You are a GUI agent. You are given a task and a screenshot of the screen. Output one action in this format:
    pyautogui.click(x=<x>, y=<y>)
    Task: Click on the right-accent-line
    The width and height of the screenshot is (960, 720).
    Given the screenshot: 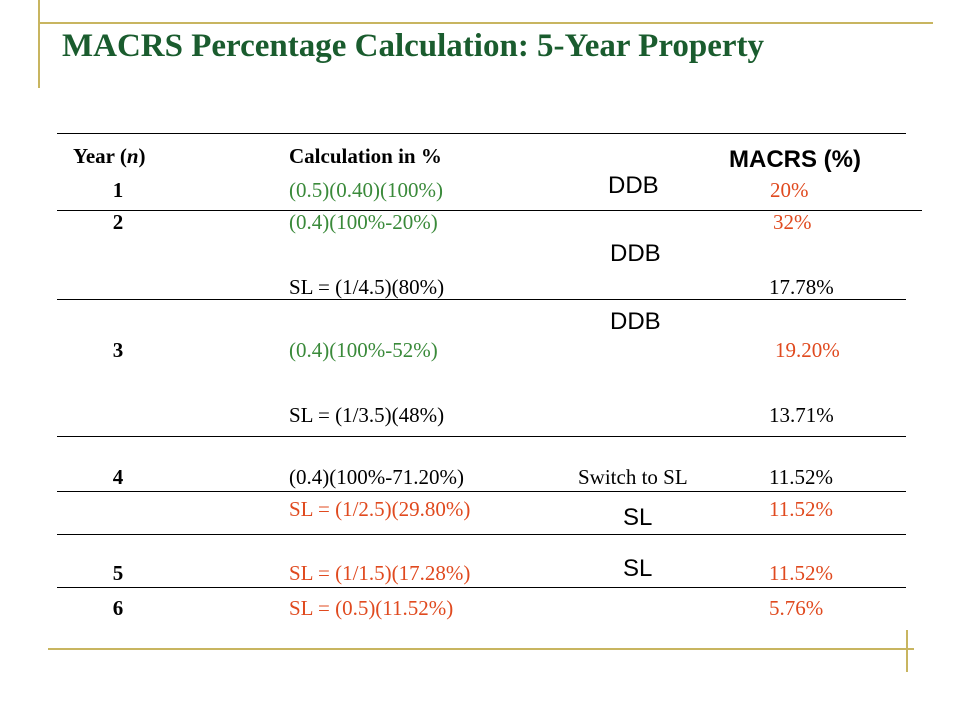 What is the action you would take?
    pyautogui.click(x=907, y=651)
    